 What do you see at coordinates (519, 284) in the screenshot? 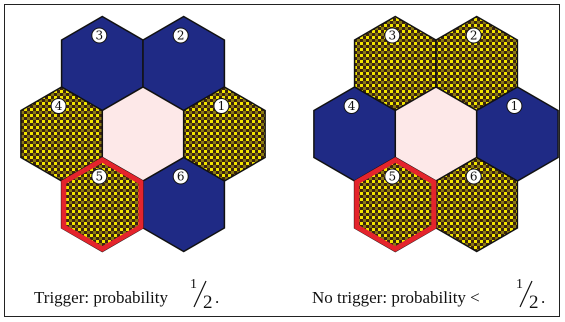
I see `right-fraction-numerator: 1` at bounding box center [519, 284].